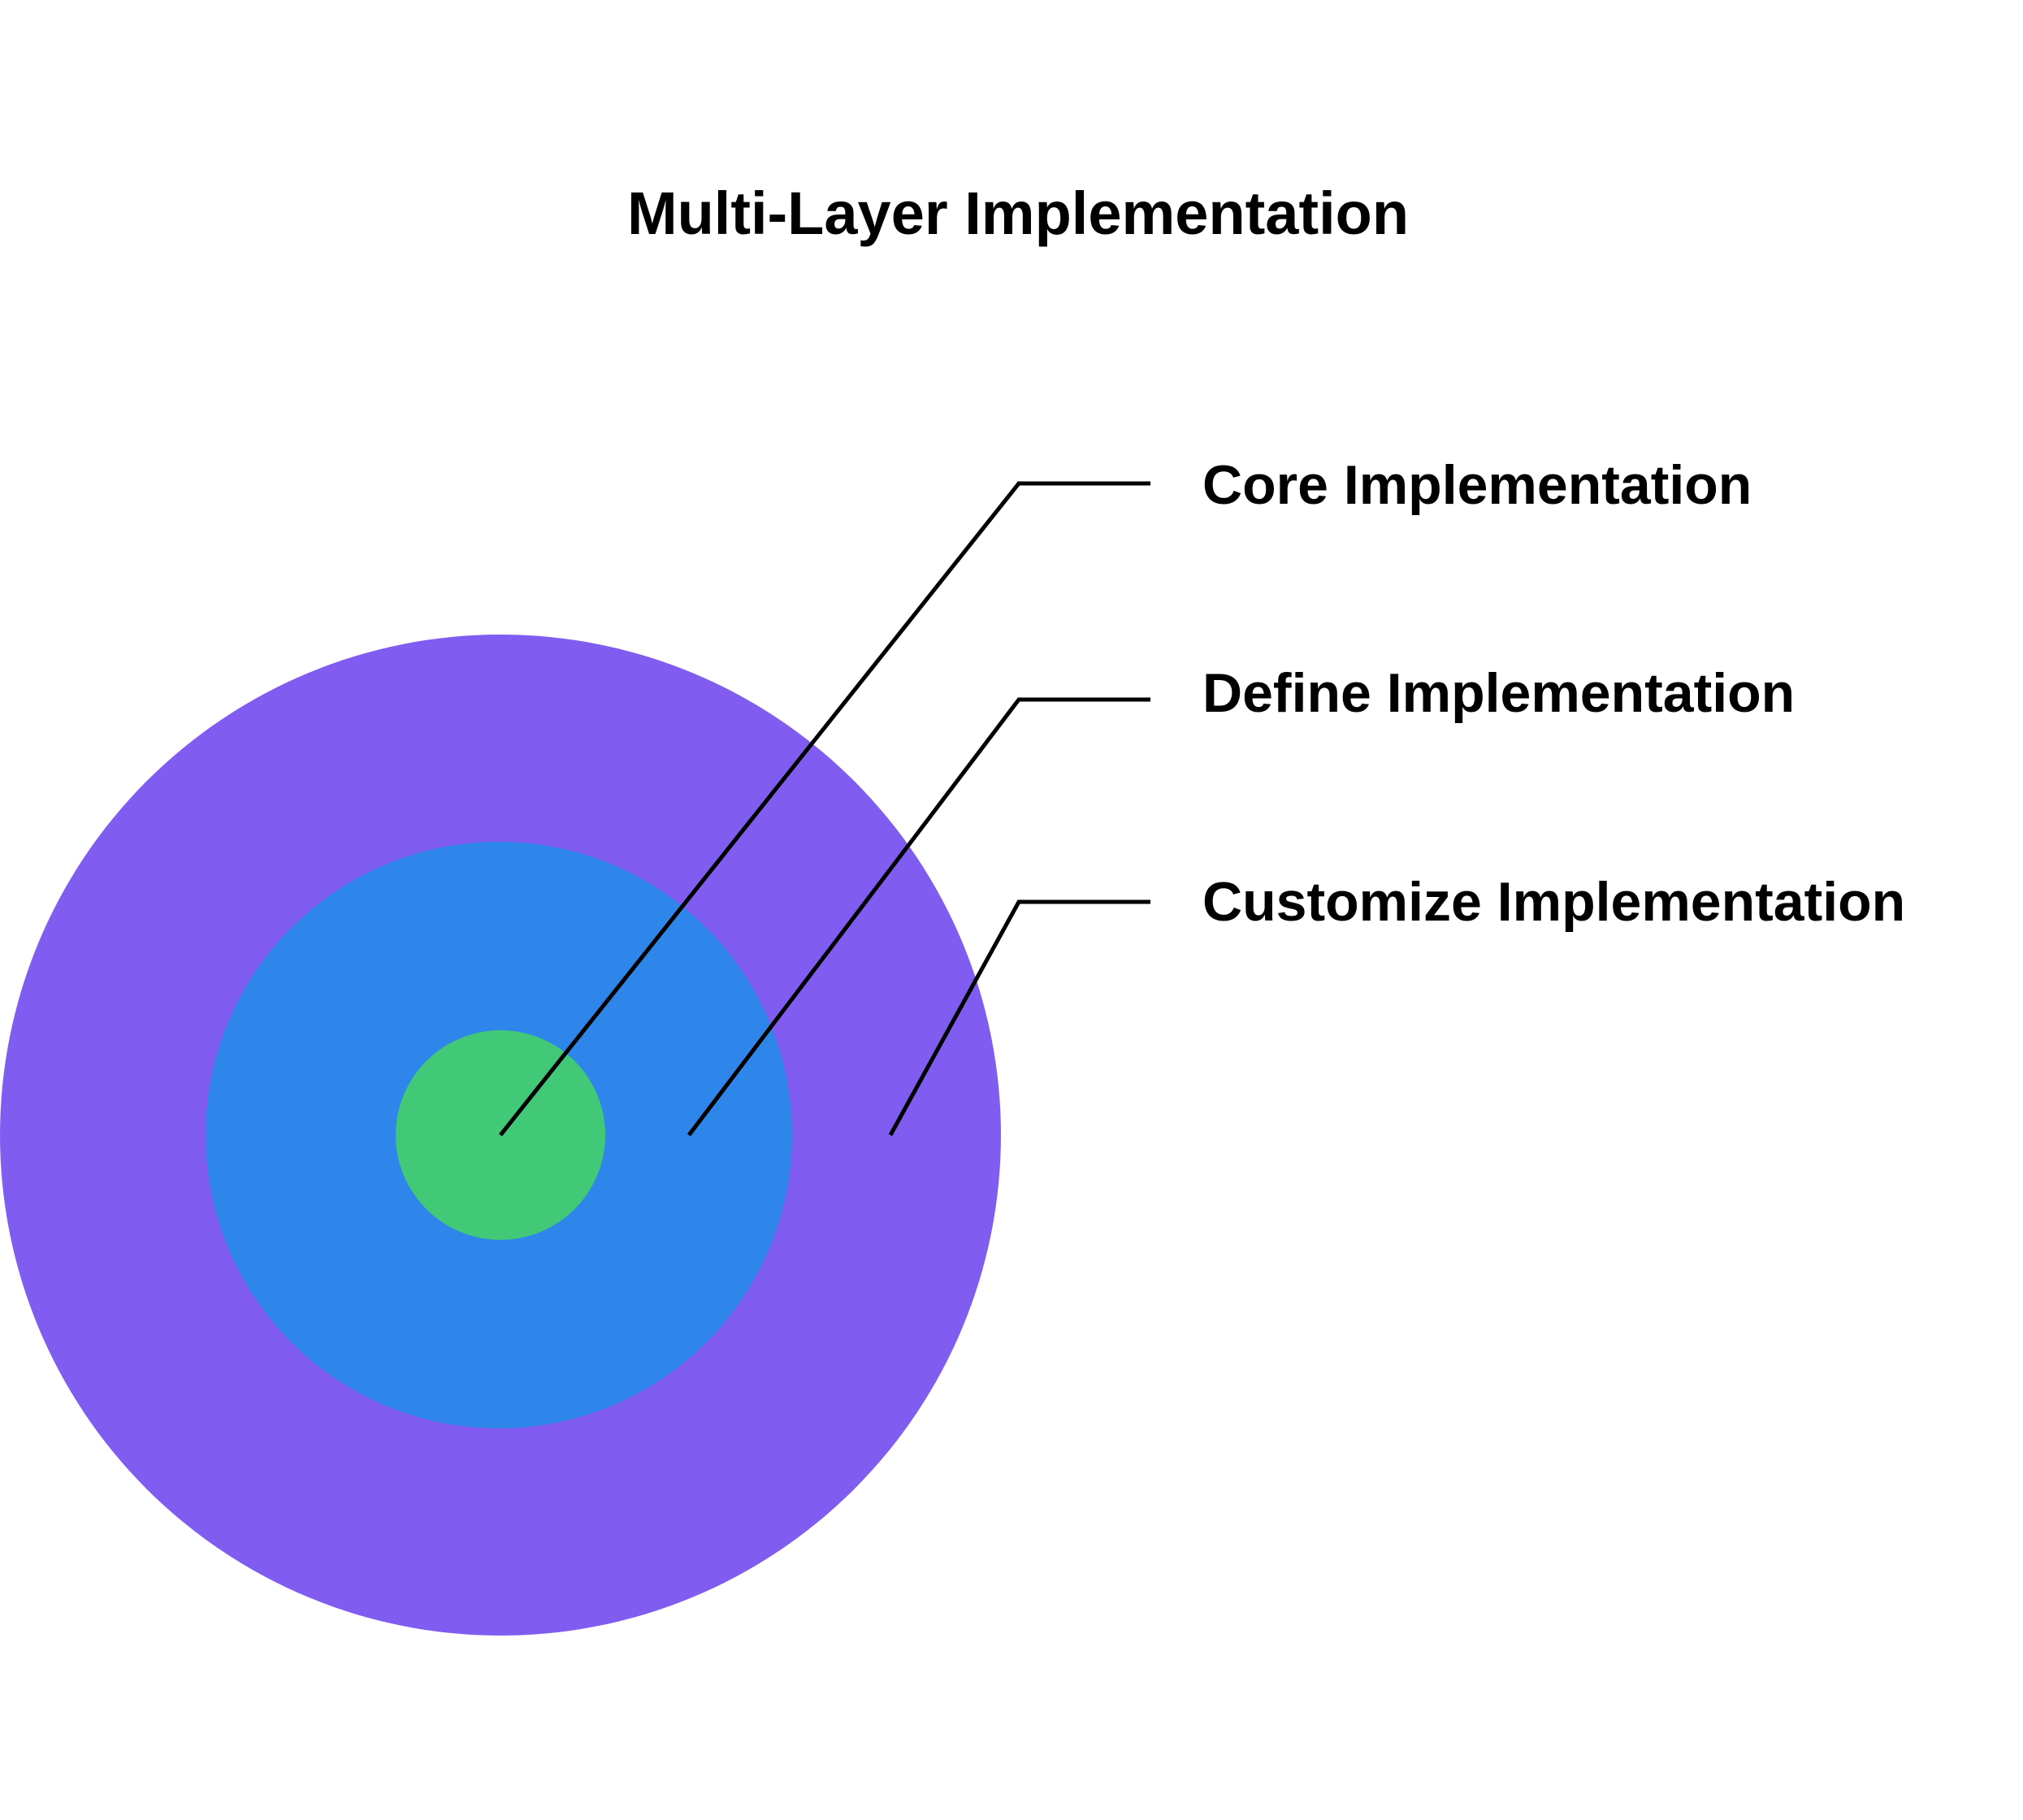  I want to click on leader-line-customize, so click(1019, 1018).